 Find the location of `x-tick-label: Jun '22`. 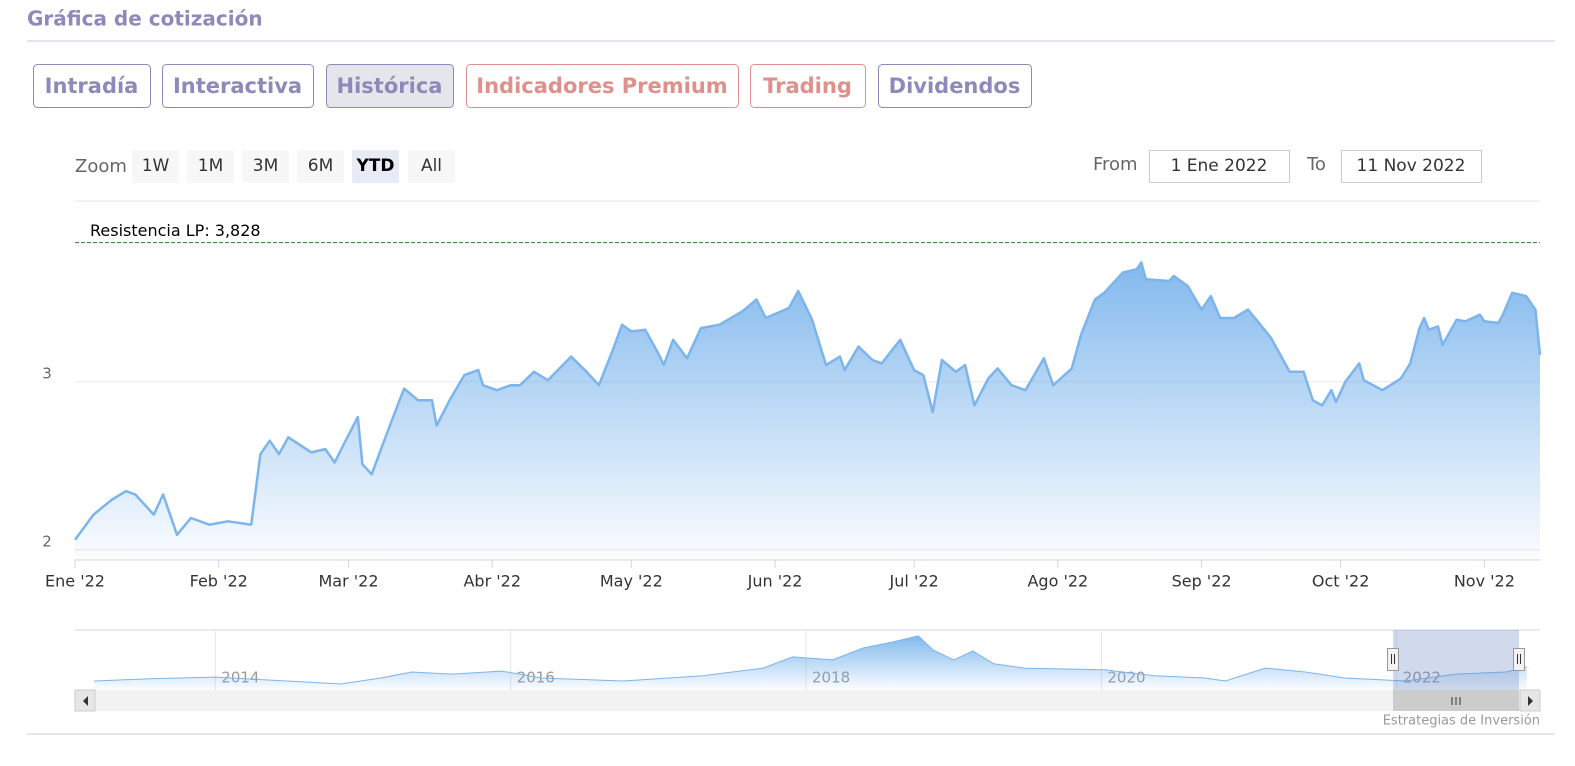

x-tick-label: Jun '22 is located at coordinates (775, 581).